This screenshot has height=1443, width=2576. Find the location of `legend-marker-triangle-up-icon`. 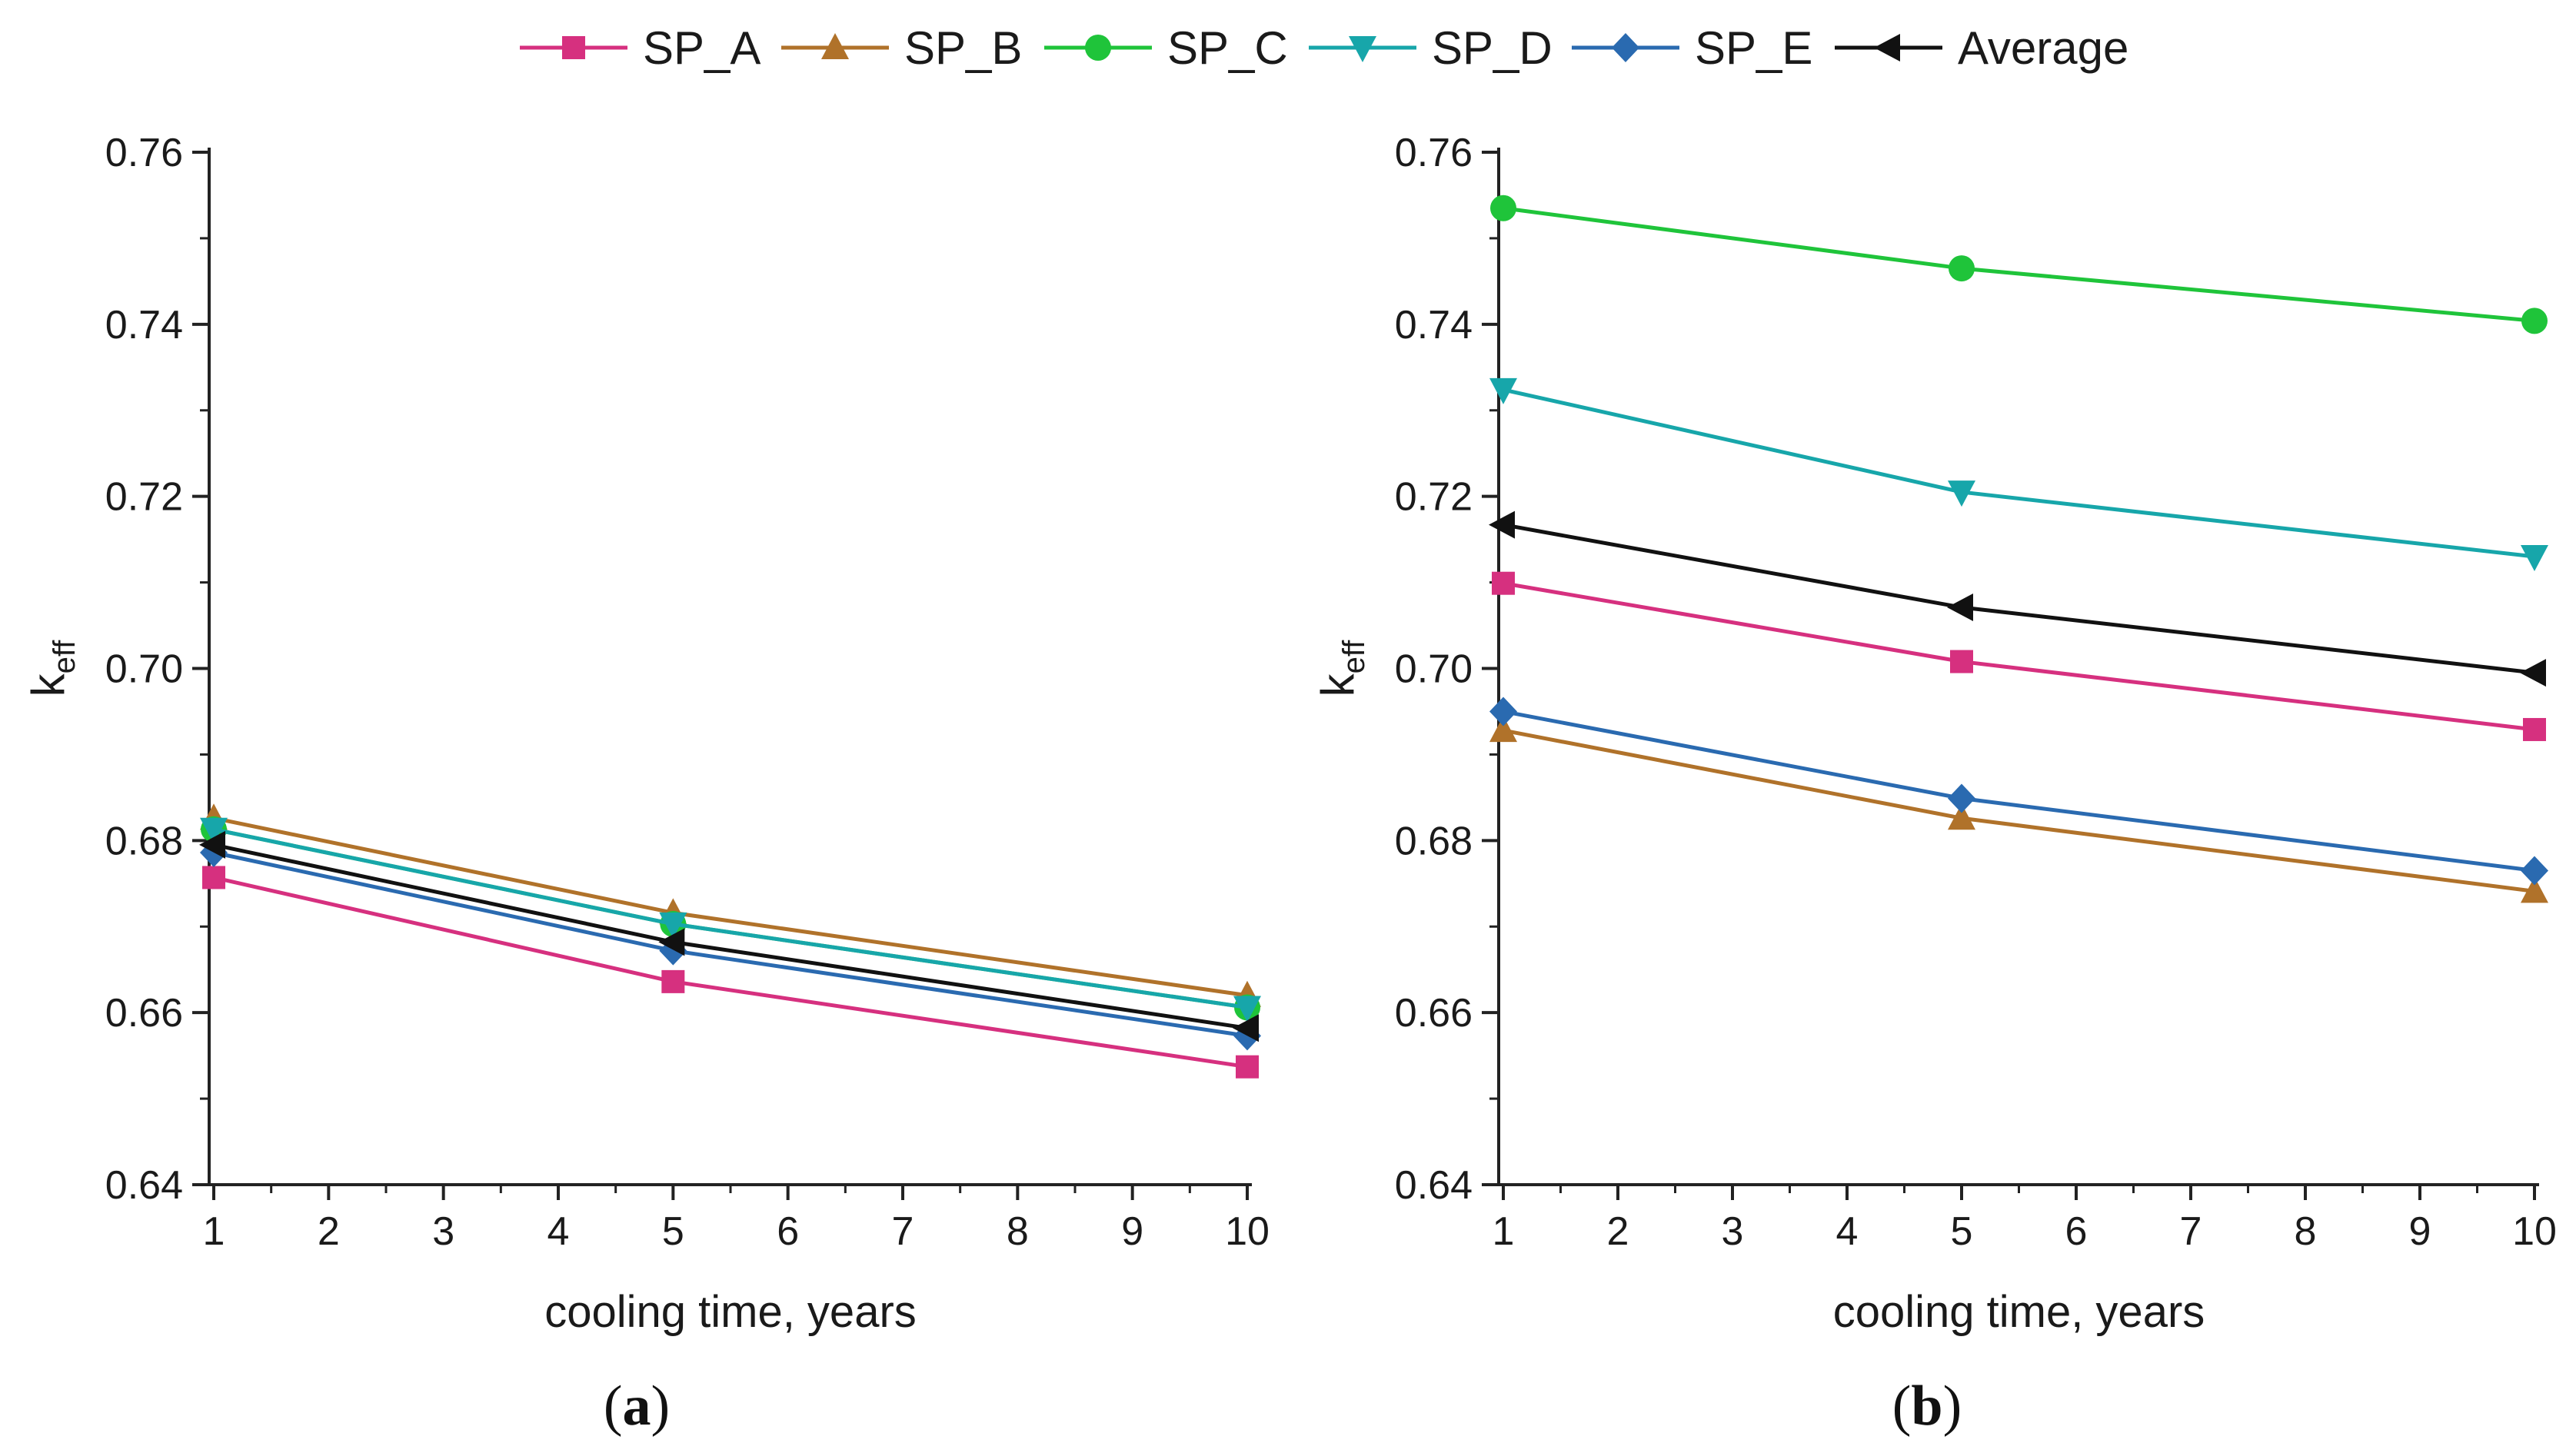

legend-marker-triangle-up-icon is located at coordinates (835, 46).